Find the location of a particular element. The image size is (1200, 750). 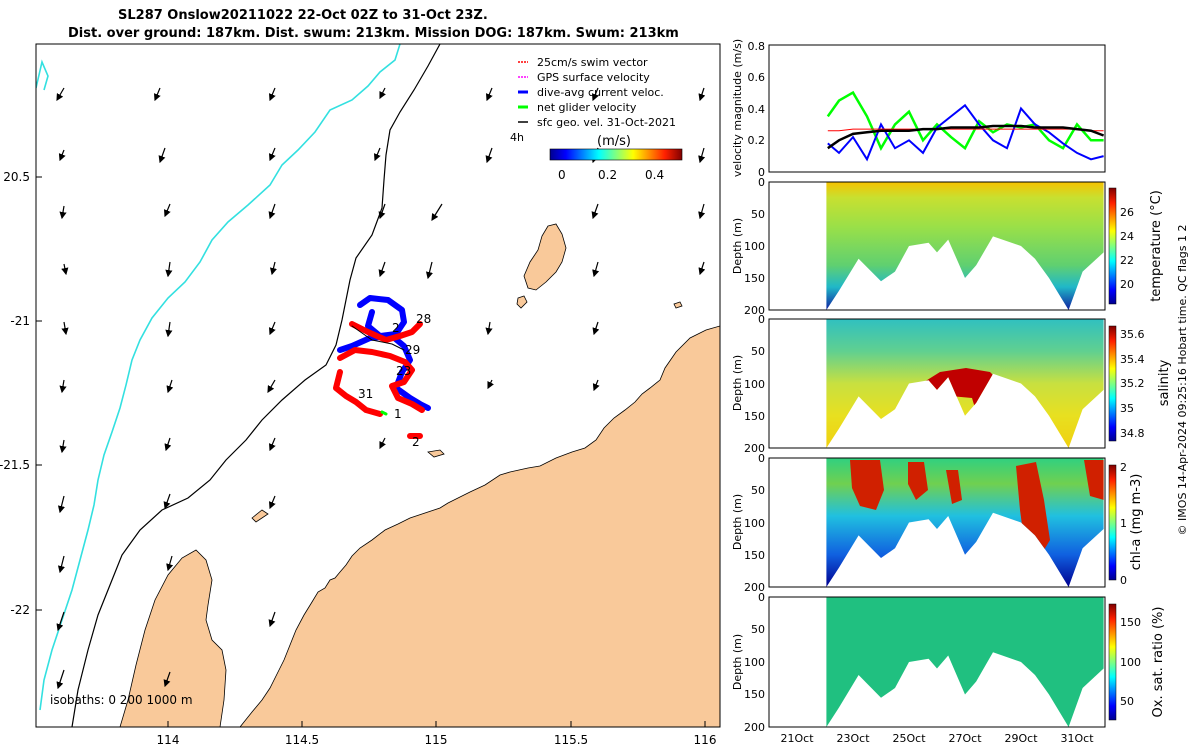

velocity-y-tick-label: 0.4 is located at coordinates (757, 109).